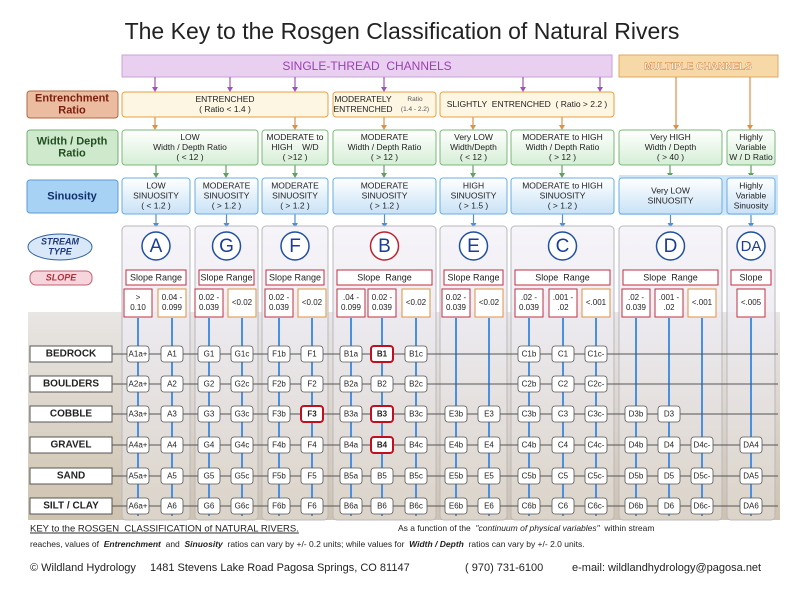 The height and width of the screenshot is (605, 790). I want to click on stream-cell-label: C3c-, so click(596, 414).